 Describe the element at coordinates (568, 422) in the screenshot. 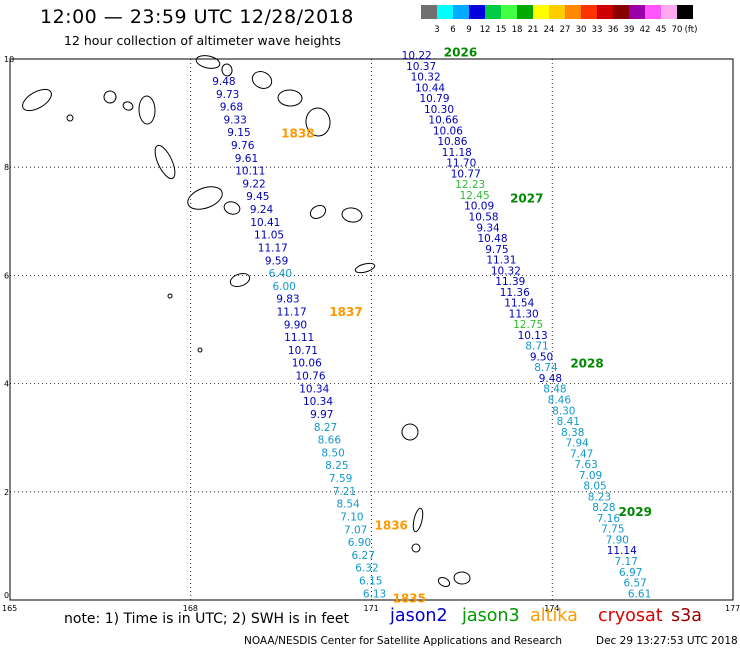

I see `wave-height-value: 8.41` at that location.